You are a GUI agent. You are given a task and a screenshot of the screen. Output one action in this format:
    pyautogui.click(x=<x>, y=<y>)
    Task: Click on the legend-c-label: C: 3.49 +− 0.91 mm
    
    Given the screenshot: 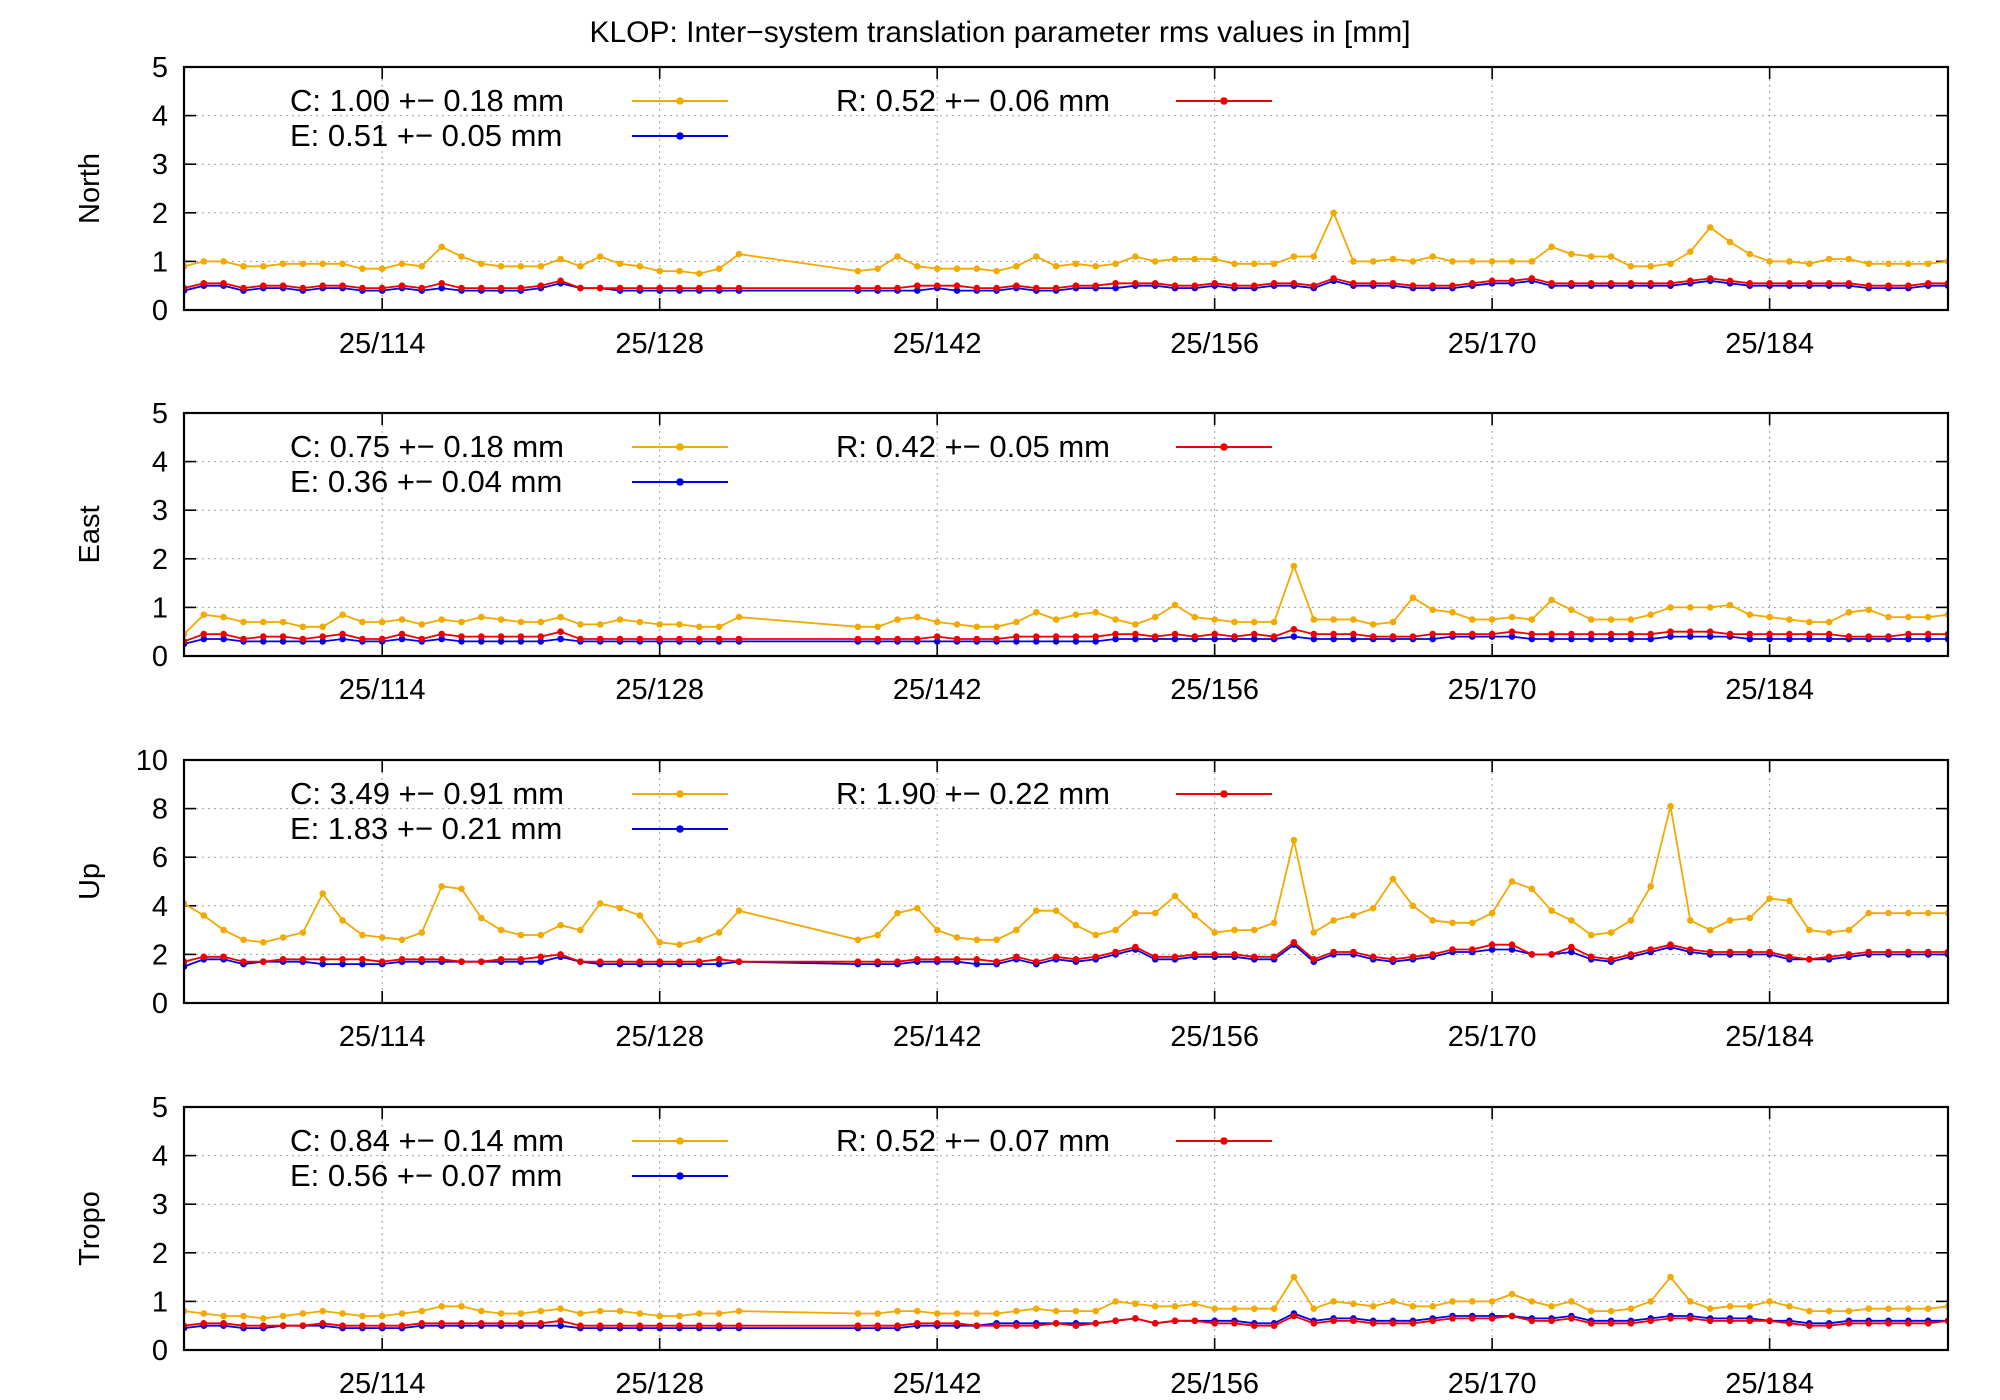 What is the action you would take?
    pyautogui.click(x=427, y=793)
    